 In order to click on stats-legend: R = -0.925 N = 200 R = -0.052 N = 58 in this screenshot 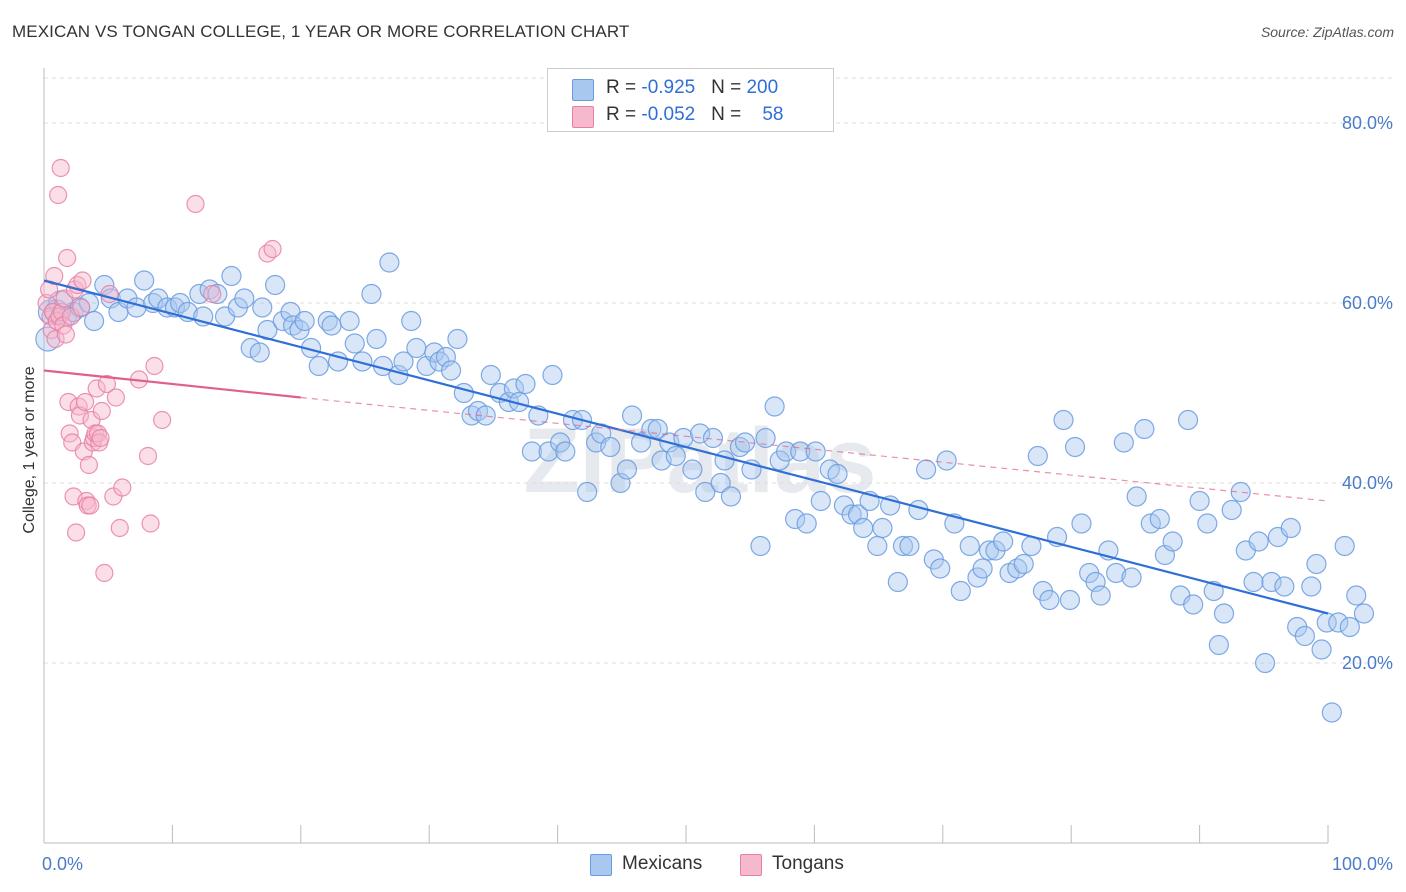, I will do `click(690, 100)`.